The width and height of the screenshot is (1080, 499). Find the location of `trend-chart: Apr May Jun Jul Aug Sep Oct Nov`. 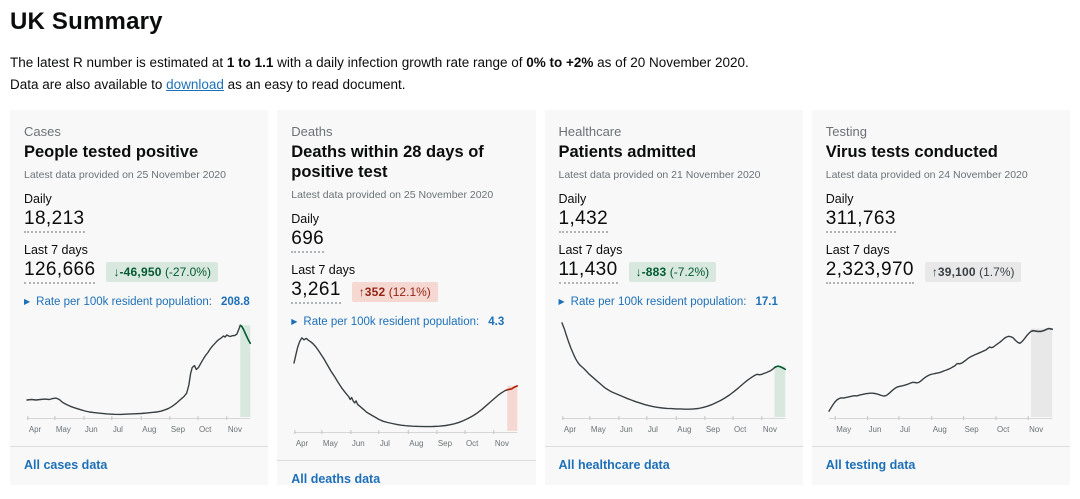

trend-chart: Apr May Jun Jul Aug Sep Oct Nov is located at coordinates (406, 393).